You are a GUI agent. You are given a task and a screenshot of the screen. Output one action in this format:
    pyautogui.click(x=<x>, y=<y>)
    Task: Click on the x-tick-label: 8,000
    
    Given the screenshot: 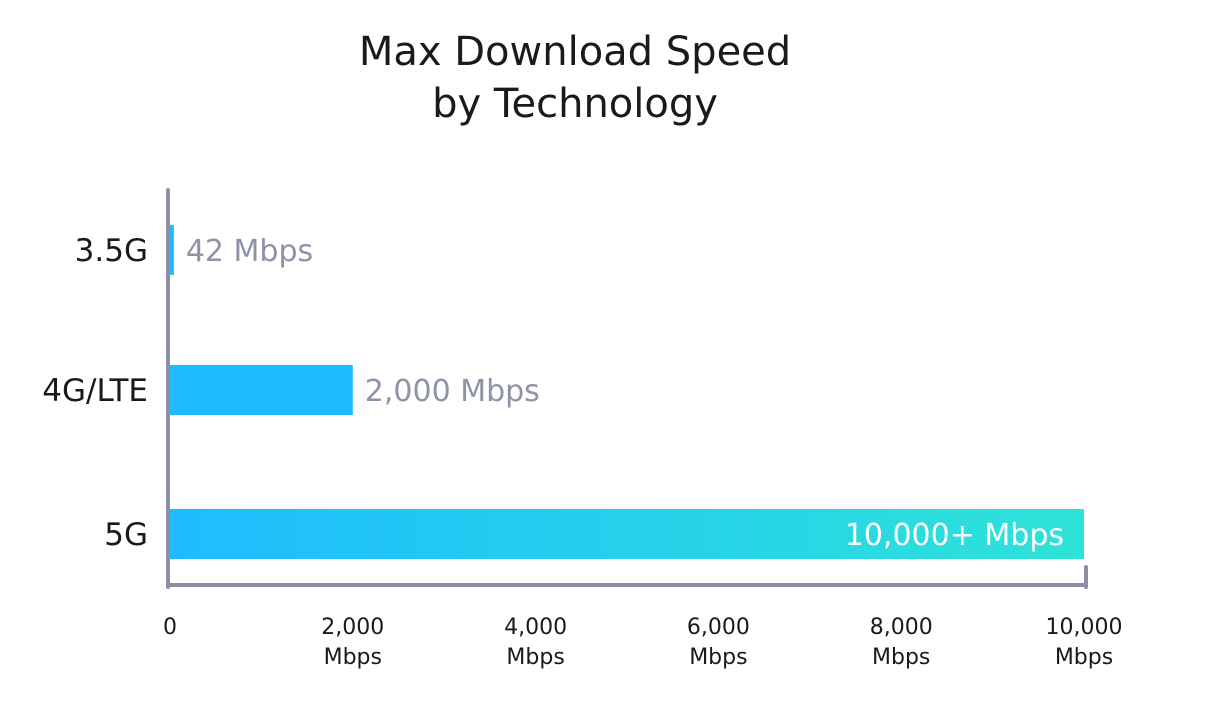 What is the action you would take?
    pyautogui.click(x=901, y=627)
    